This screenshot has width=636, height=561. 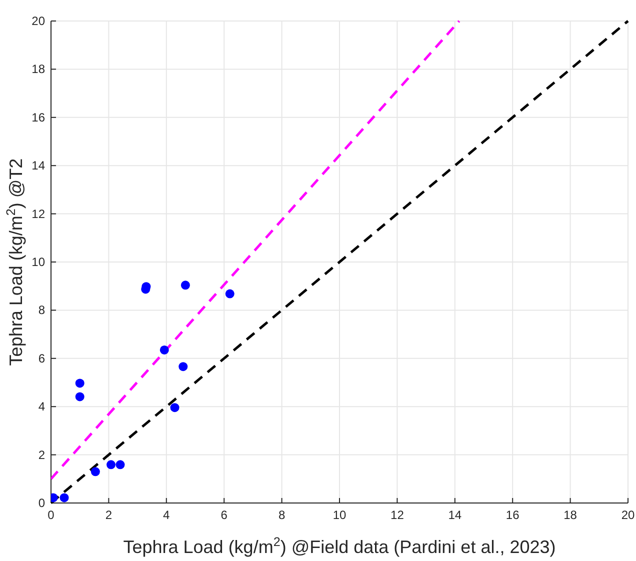 What do you see at coordinates (166, 515) in the screenshot?
I see `x-tick-label: 4` at bounding box center [166, 515].